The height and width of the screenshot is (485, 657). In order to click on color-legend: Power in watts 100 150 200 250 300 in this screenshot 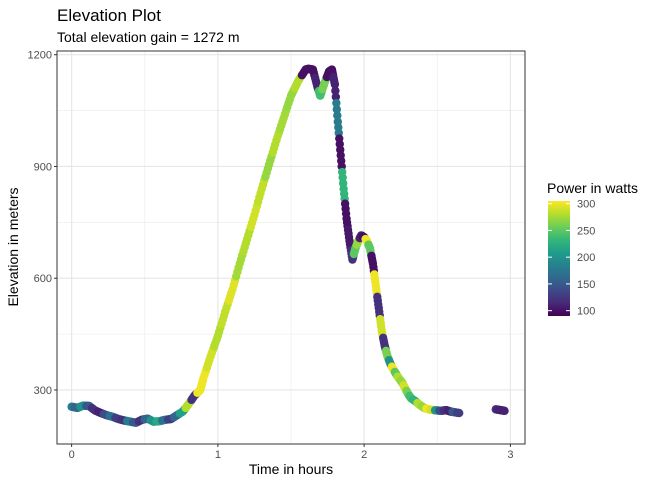, I will do `click(592, 249)`.